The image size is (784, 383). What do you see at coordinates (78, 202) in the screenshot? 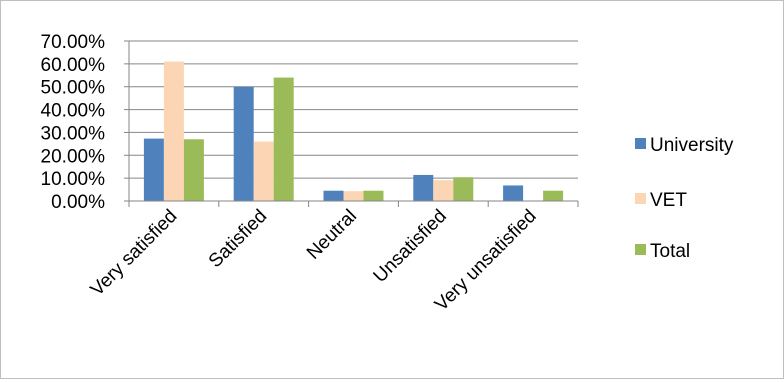
I see `y-tick-label: 0.00%` at bounding box center [78, 202].